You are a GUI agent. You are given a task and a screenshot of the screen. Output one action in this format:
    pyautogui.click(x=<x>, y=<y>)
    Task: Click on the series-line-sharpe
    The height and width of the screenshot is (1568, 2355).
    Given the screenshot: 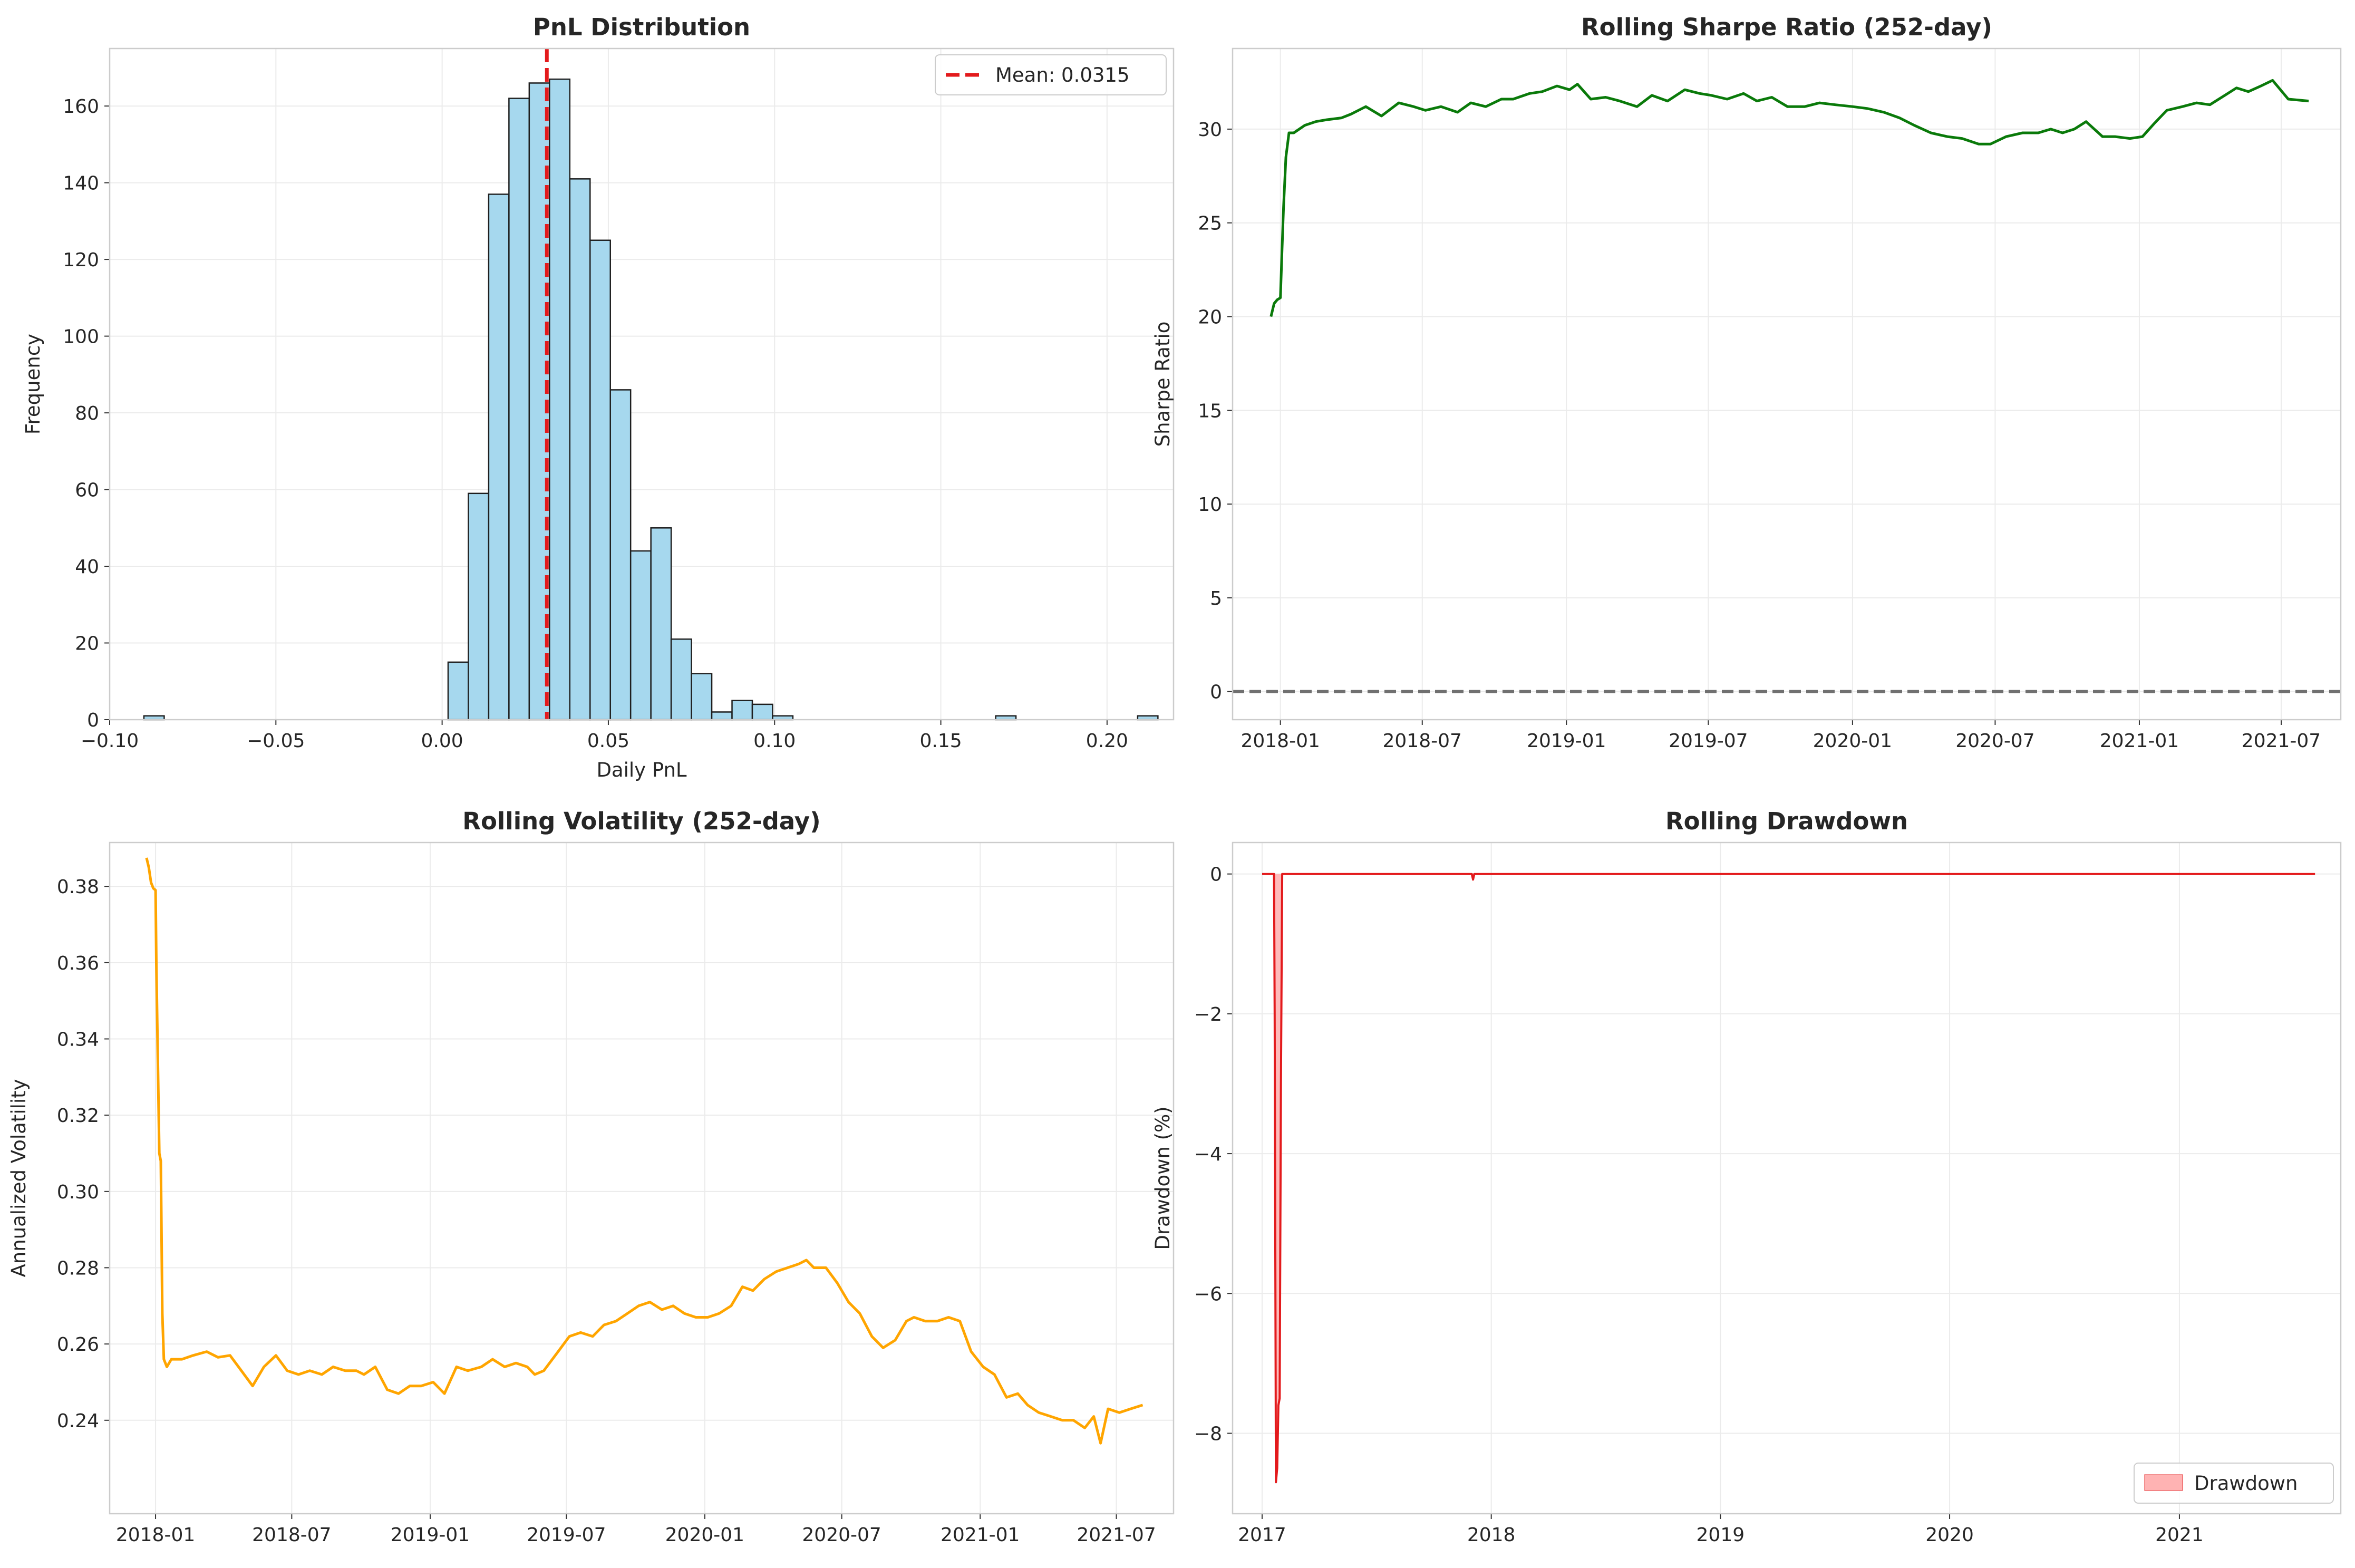 What is the action you would take?
    pyautogui.click(x=1789, y=198)
    